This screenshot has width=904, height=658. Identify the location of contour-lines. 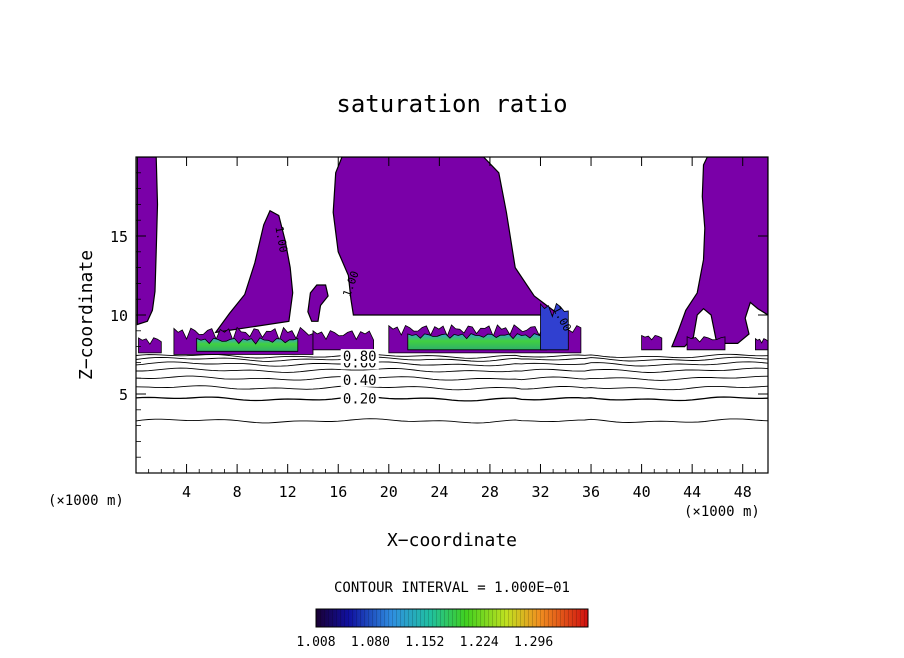
(452, 388).